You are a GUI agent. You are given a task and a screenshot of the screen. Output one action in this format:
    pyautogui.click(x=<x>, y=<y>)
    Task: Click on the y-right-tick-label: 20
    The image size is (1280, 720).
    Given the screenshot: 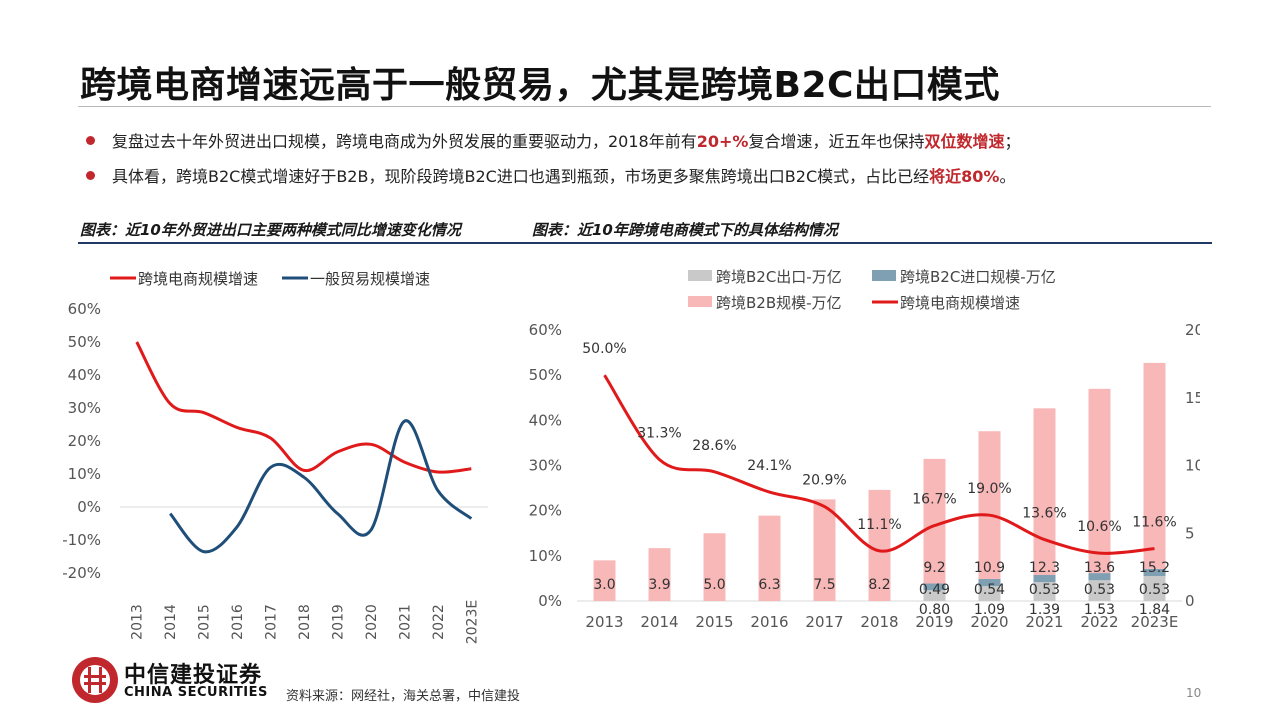 What is the action you would take?
    pyautogui.click(x=1192, y=330)
    